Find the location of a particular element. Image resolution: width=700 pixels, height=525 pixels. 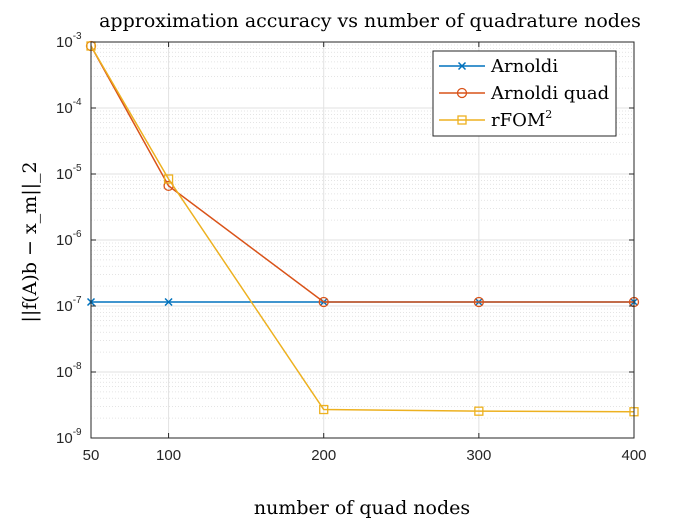

y-tick-label: 10⁻⁶ is located at coordinates (69, 239).